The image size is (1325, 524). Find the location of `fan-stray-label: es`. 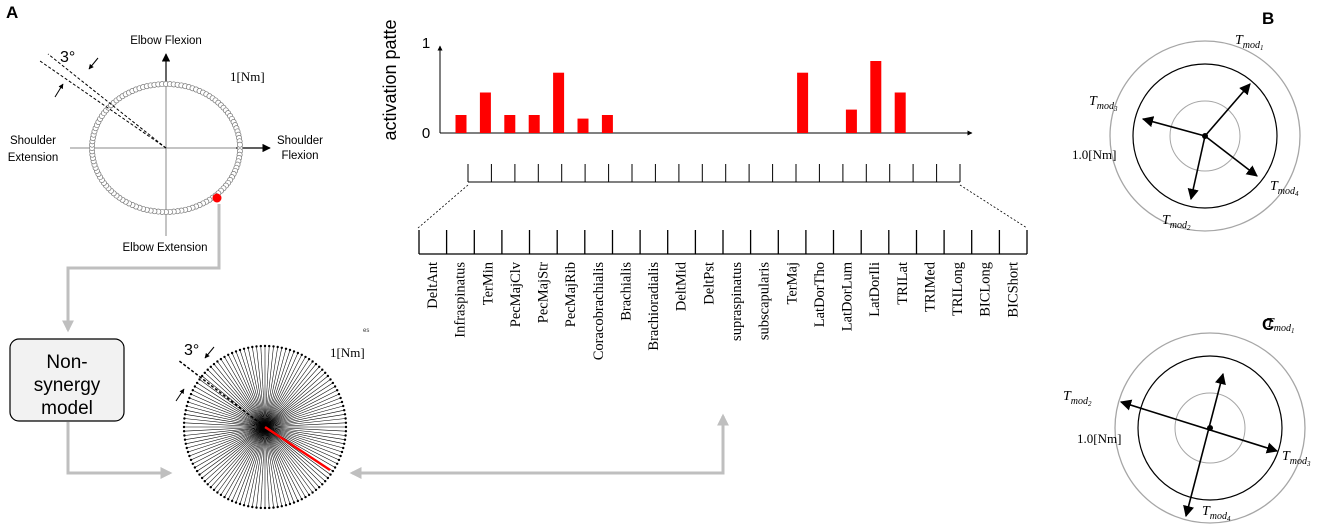

fan-stray-label: es is located at coordinates (366, 331).